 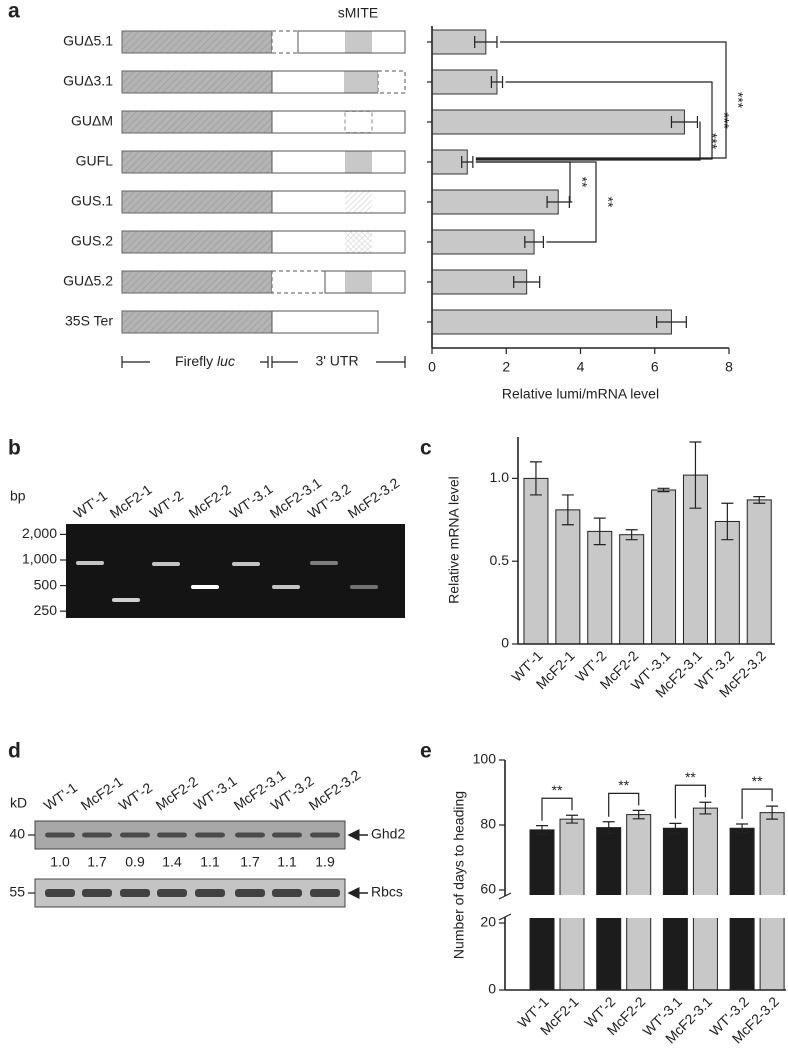 I want to click on y-tick-label: 0, so click(x=505, y=643).